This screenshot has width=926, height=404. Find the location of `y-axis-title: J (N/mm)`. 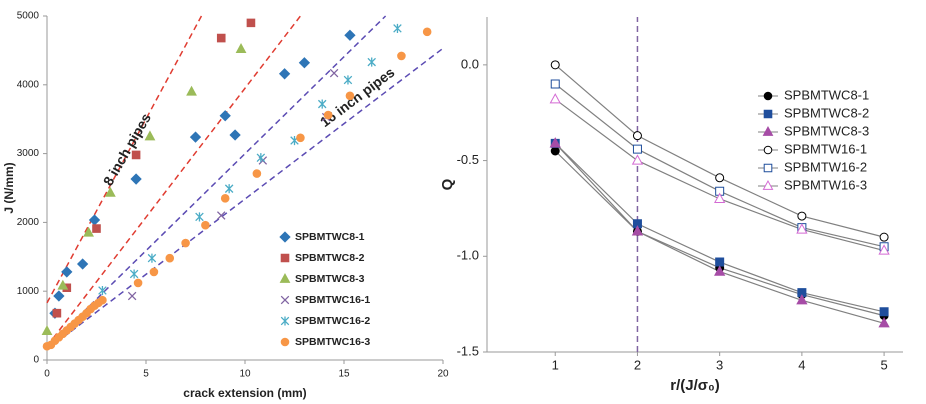

y-axis-title: J (N/mm) is located at coordinates (9, 187).